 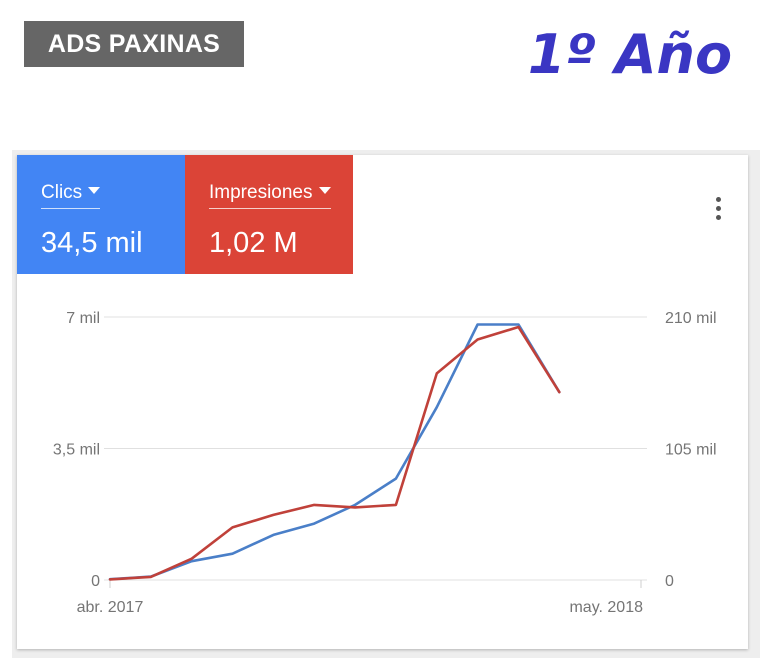 I want to click on clicks-metric-label: Clics, so click(x=62, y=192).